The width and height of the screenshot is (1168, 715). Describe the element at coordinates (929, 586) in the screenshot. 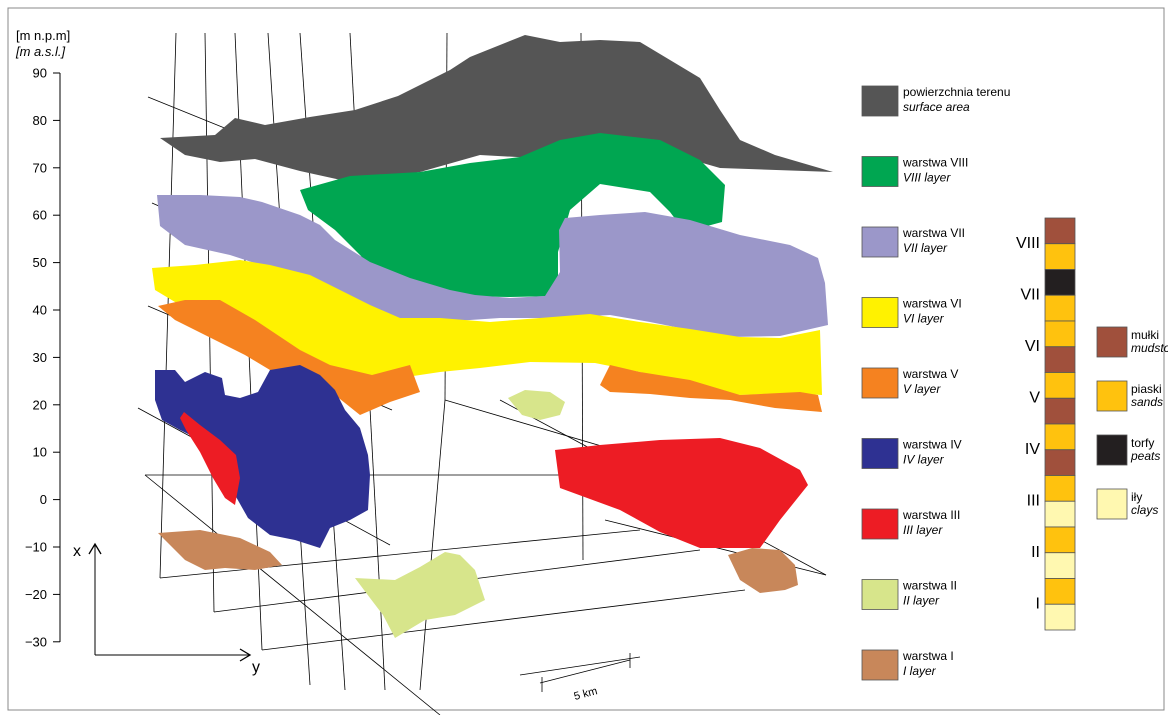

I see `legend-label-pl: warstwa II` at that location.